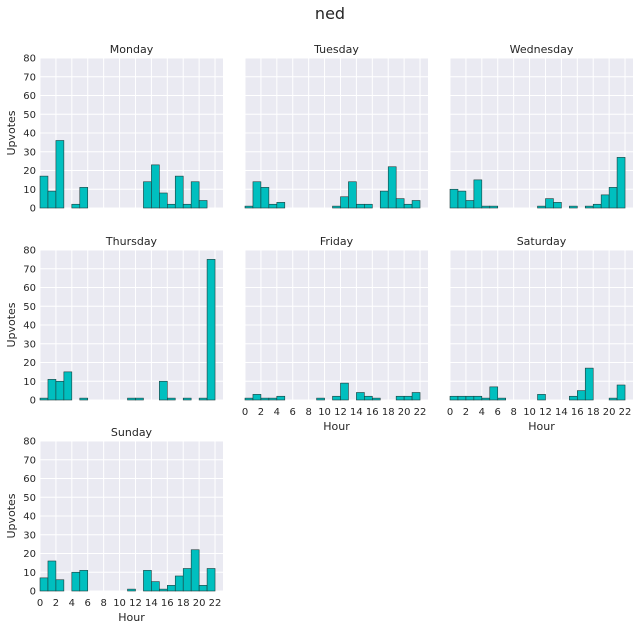 This screenshot has height=631, width=640. Describe the element at coordinates (336, 126) in the screenshot. I see `subplot-tuesday: Tuesday` at that location.